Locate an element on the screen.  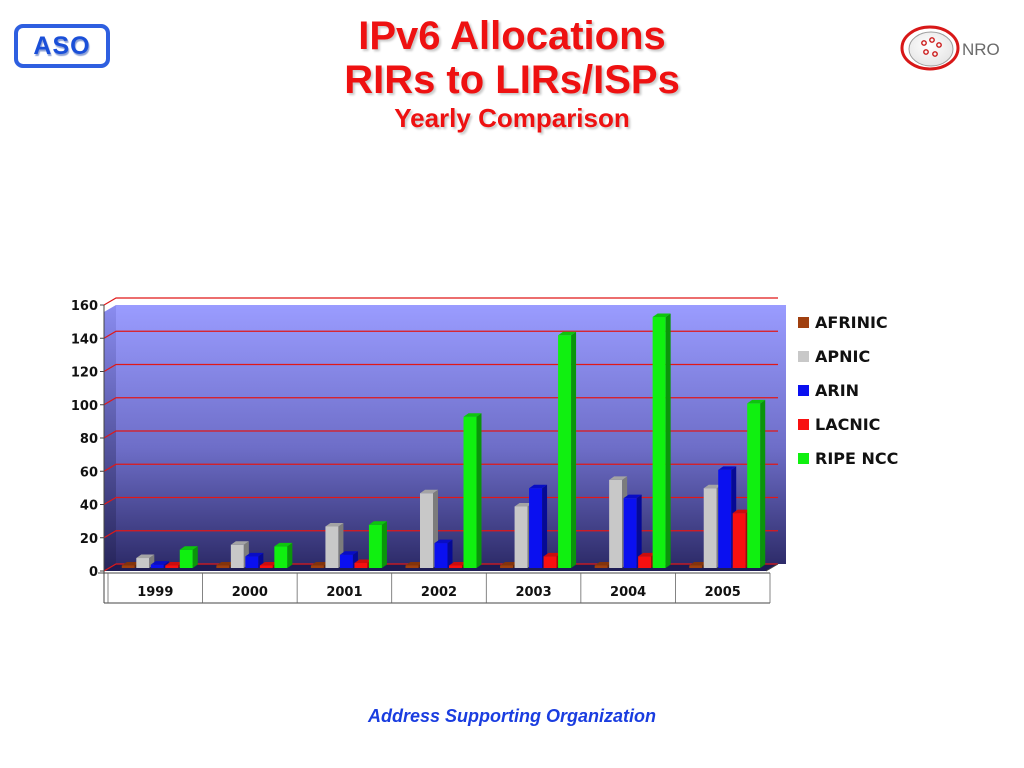
bar-ripe-ncc-2005 is located at coordinates (756, 483).